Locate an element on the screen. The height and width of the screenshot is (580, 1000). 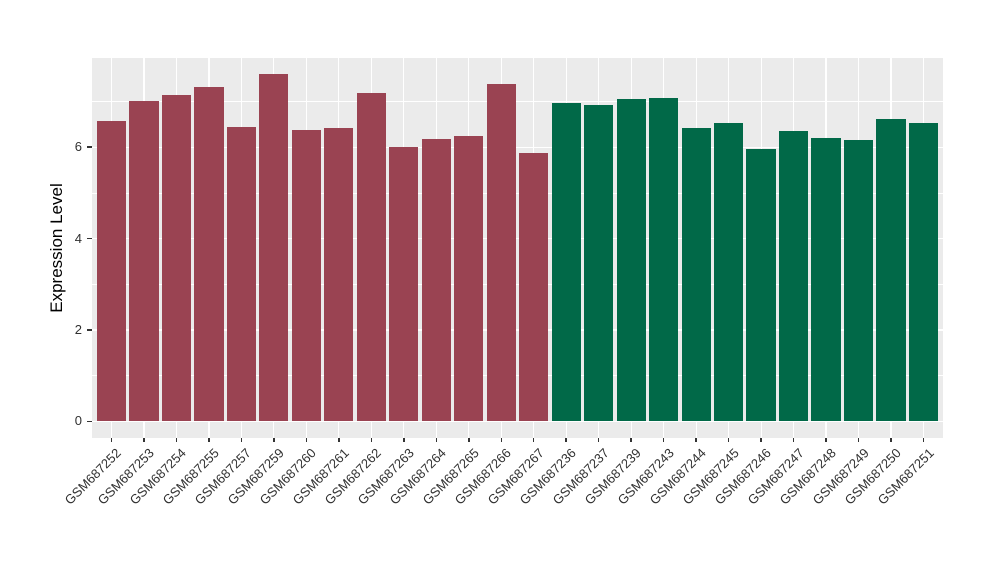
bar-GSM687264 is located at coordinates (436, 280).